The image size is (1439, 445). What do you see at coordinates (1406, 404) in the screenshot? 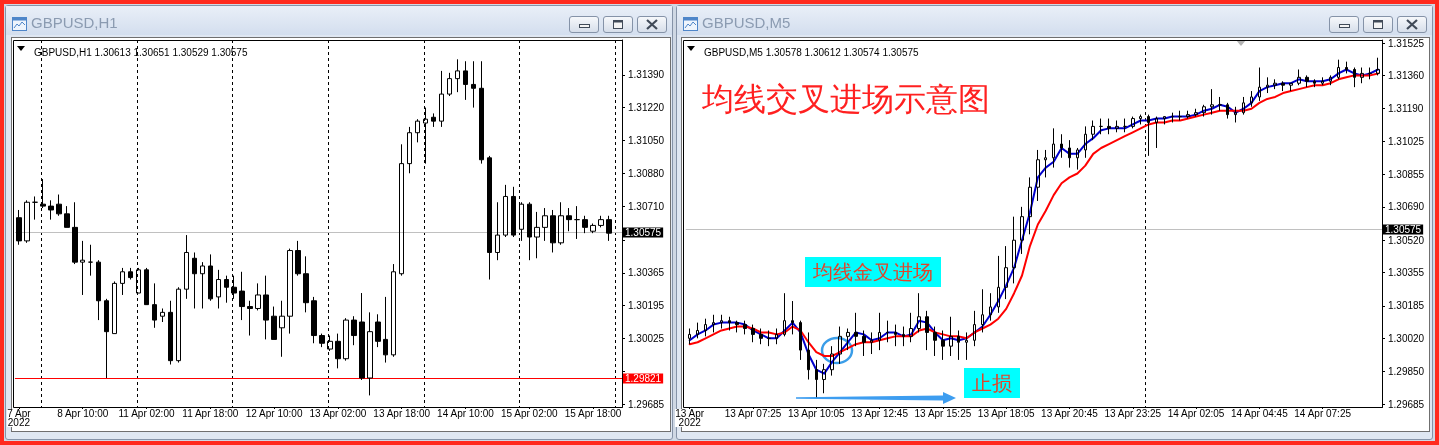
I see `y-tick-label: 1.29685` at bounding box center [1406, 404].